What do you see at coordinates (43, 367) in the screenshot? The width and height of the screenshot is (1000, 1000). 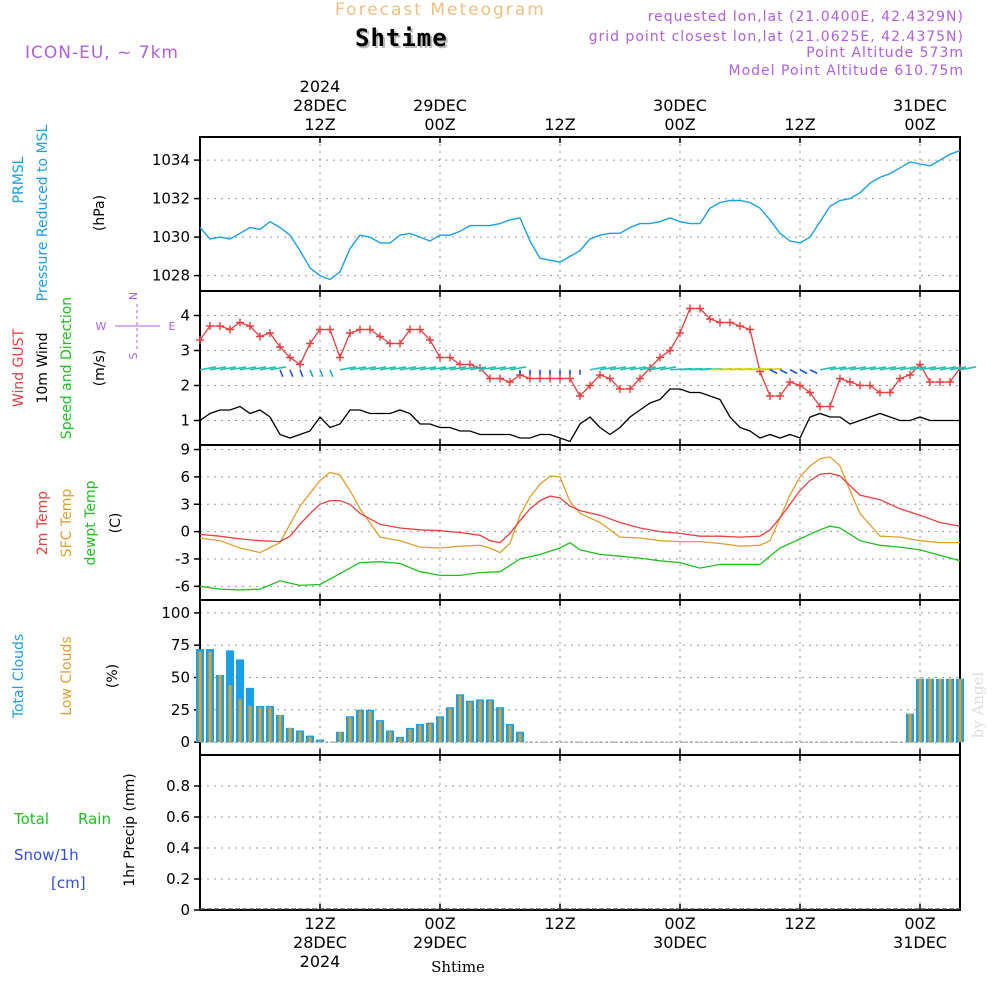 I see `label-10m-wind: 10m Wind` at bounding box center [43, 367].